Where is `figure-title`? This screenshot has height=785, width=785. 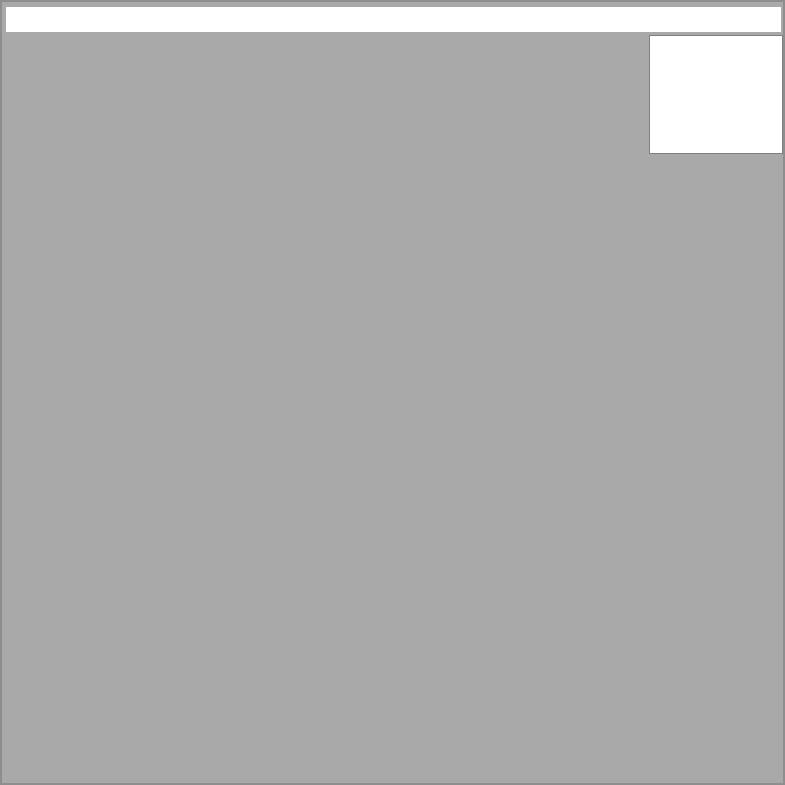 figure-title is located at coordinates (393, 19).